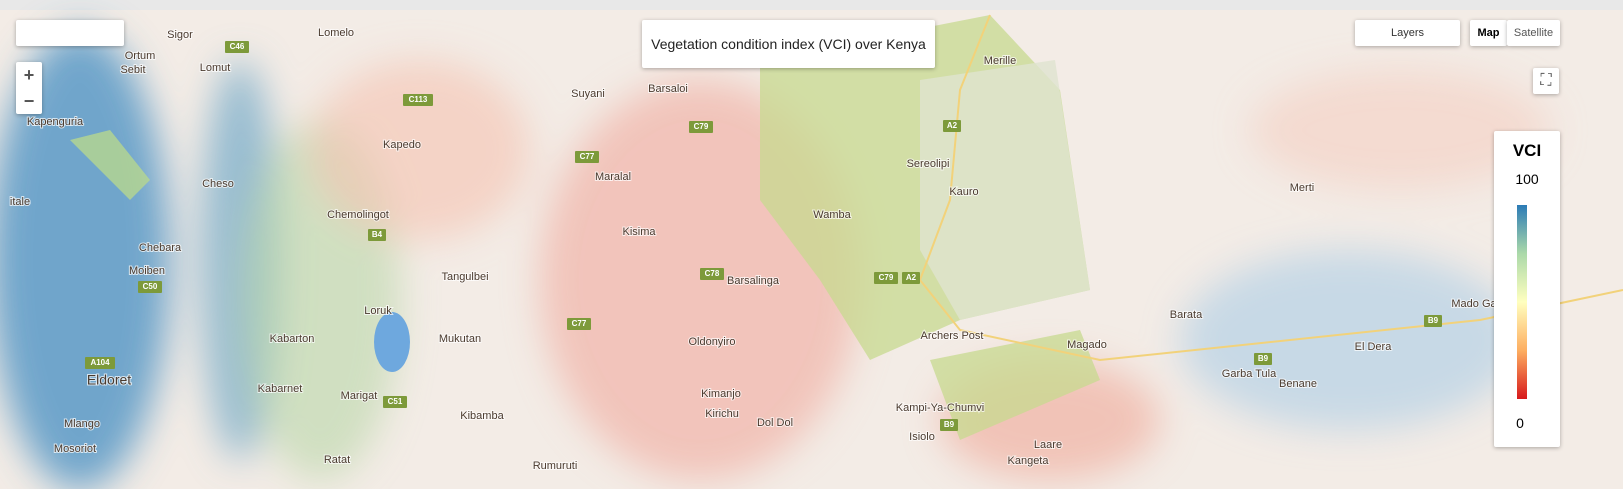 The height and width of the screenshot is (489, 1623). What do you see at coordinates (82, 424) in the screenshot?
I see `place-label: Mlango` at bounding box center [82, 424].